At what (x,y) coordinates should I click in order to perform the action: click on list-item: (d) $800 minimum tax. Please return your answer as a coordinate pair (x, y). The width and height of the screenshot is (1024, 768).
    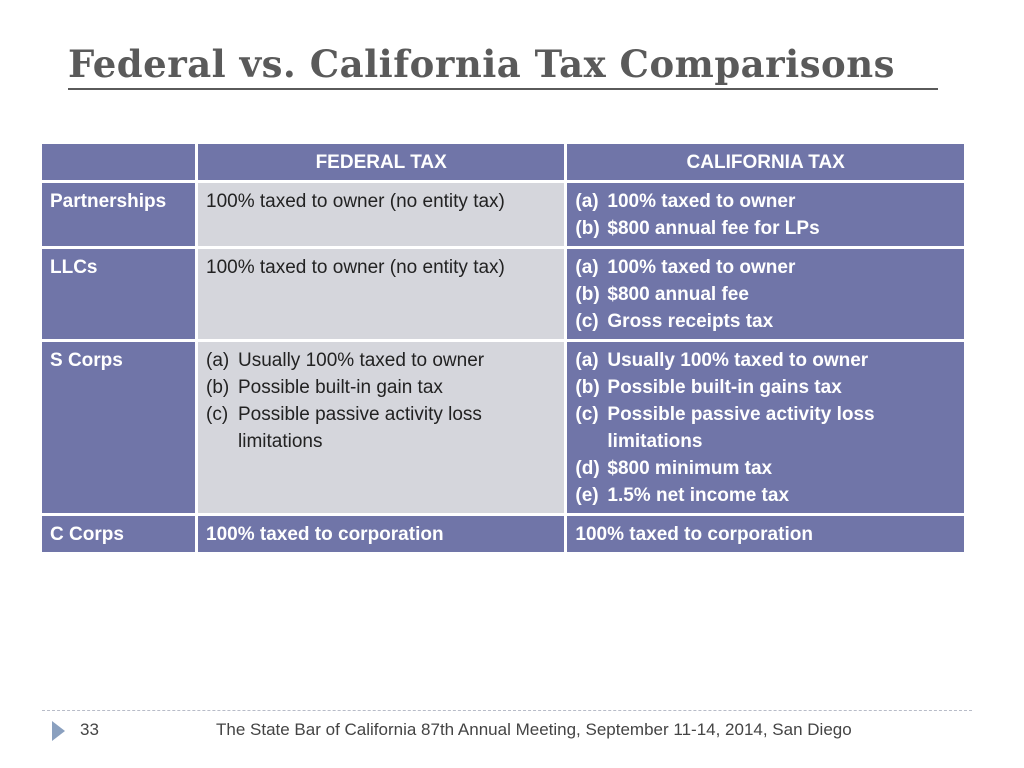
    Looking at the image, I should click on (674, 468).